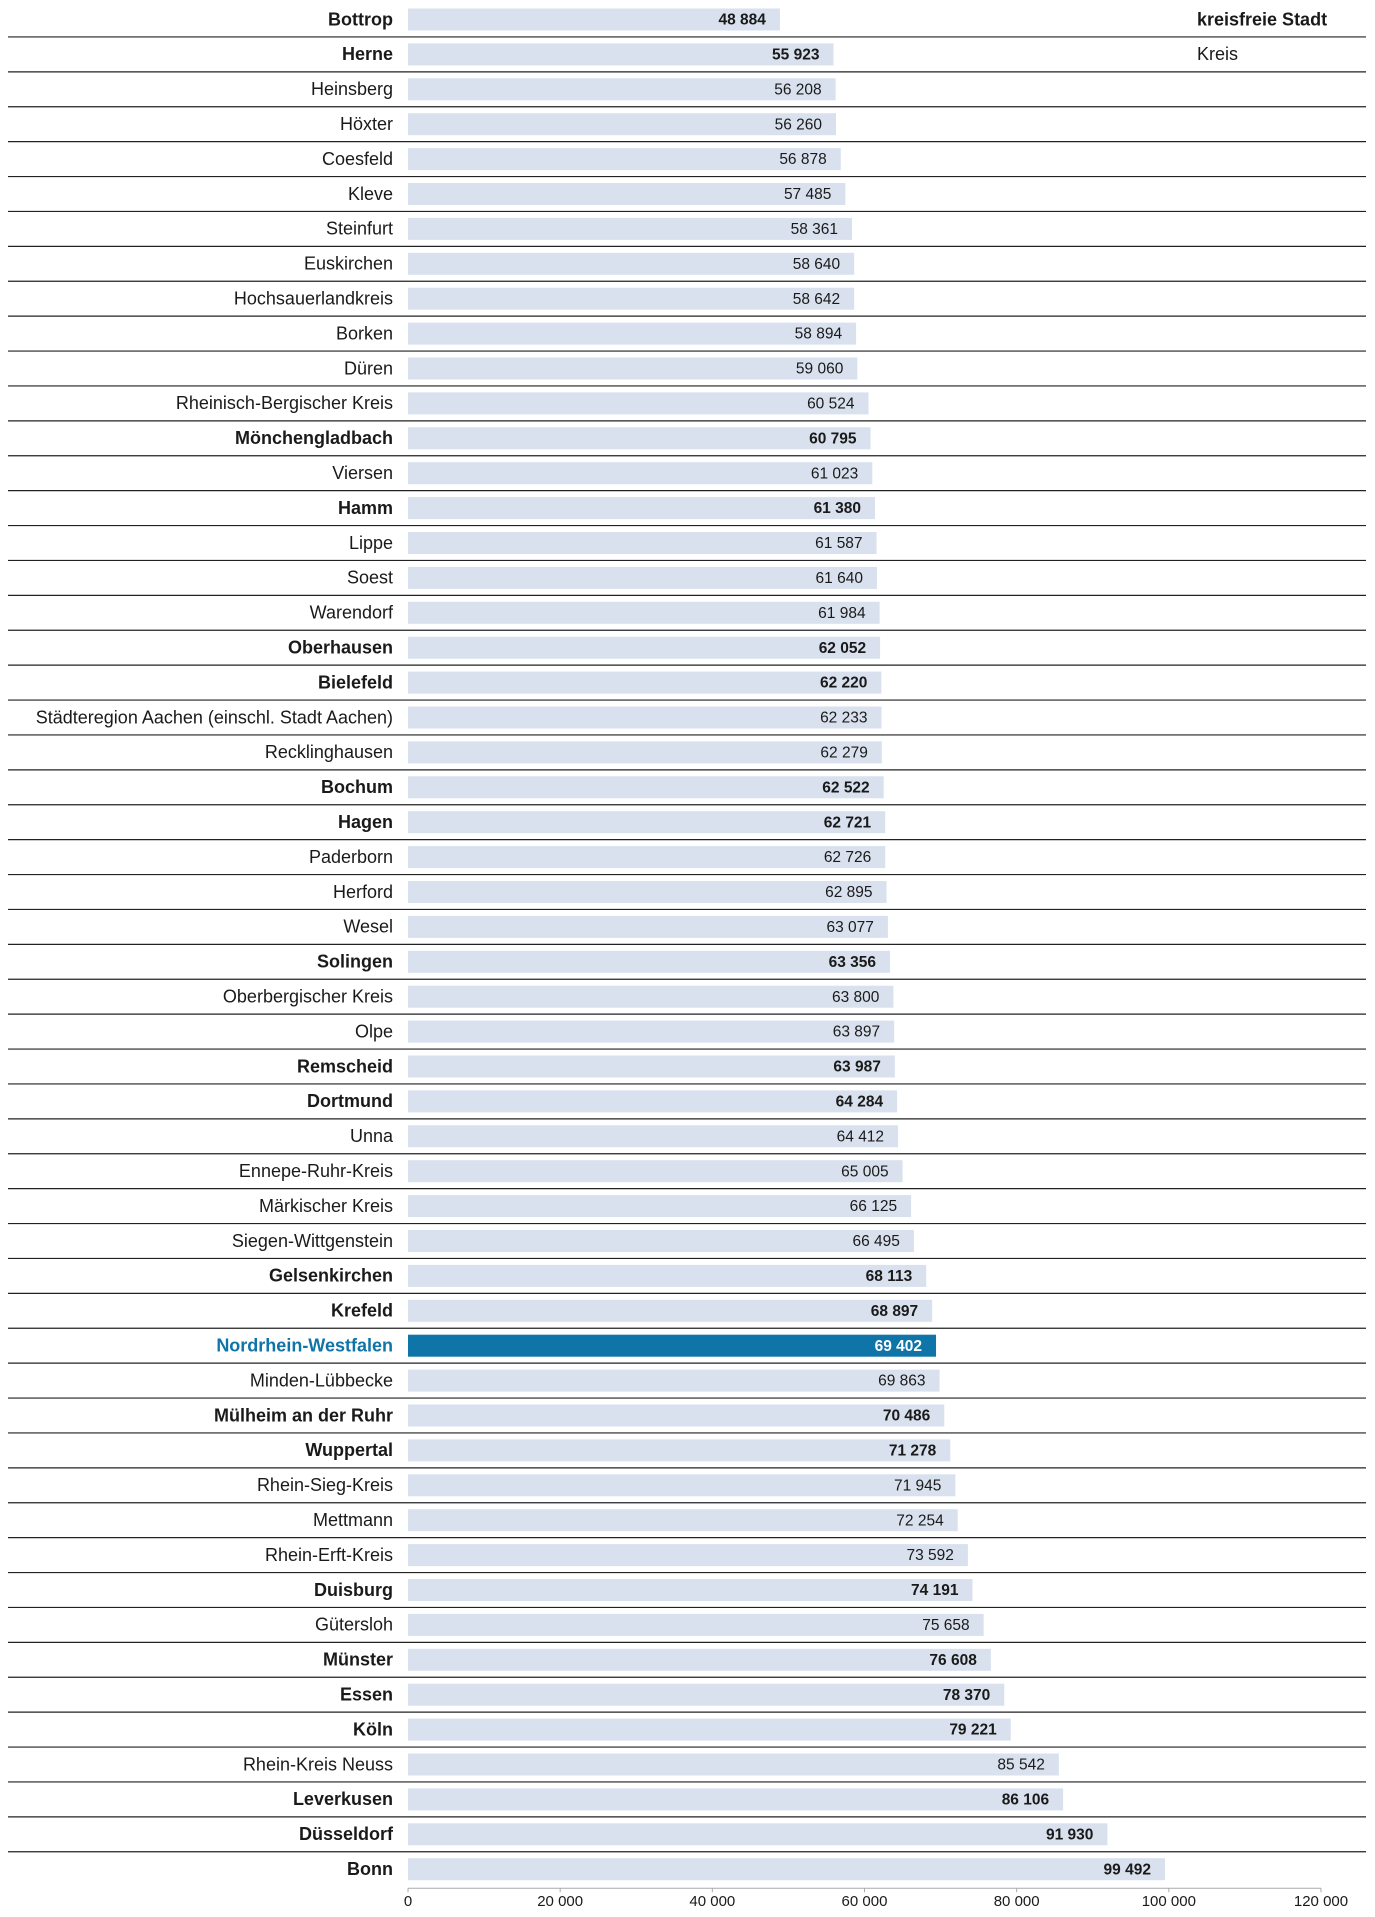 Image resolution: width=1375 pixels, height=1917 pixels. I want to click on category-label: Hagen, so click(365, 822).